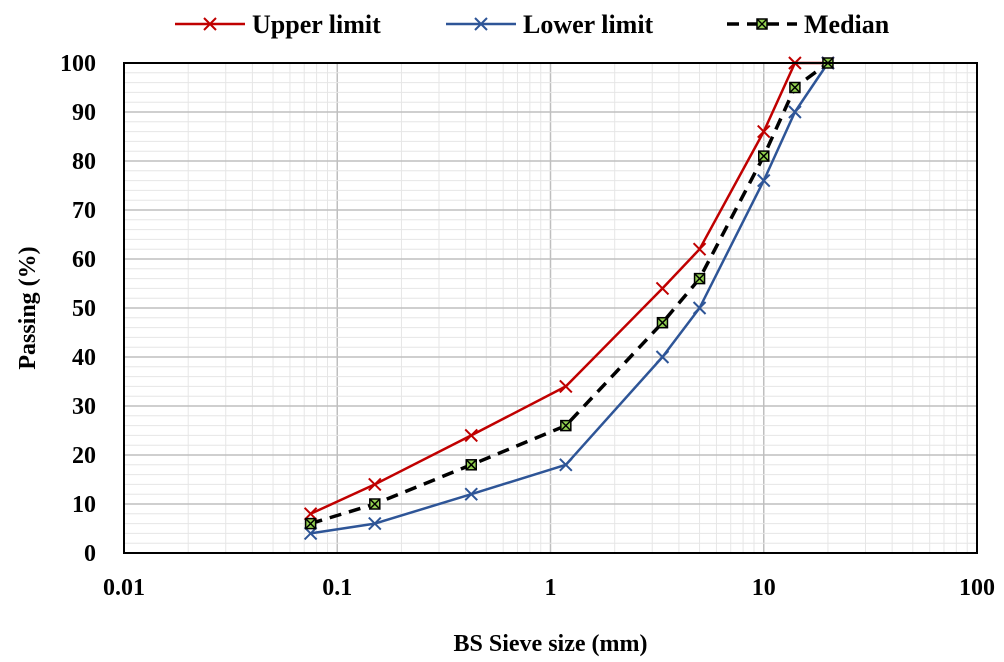  Describe the element at coordinates (977, 588) in the screenshot. I see `x-tick-label: 100` at that location.